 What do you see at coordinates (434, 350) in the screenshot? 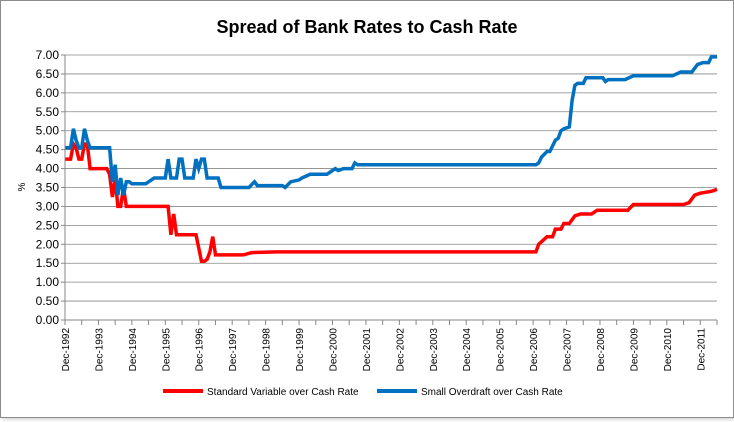
I see `x-tick-label: Dec-2003` at bounding box center [434, 350].